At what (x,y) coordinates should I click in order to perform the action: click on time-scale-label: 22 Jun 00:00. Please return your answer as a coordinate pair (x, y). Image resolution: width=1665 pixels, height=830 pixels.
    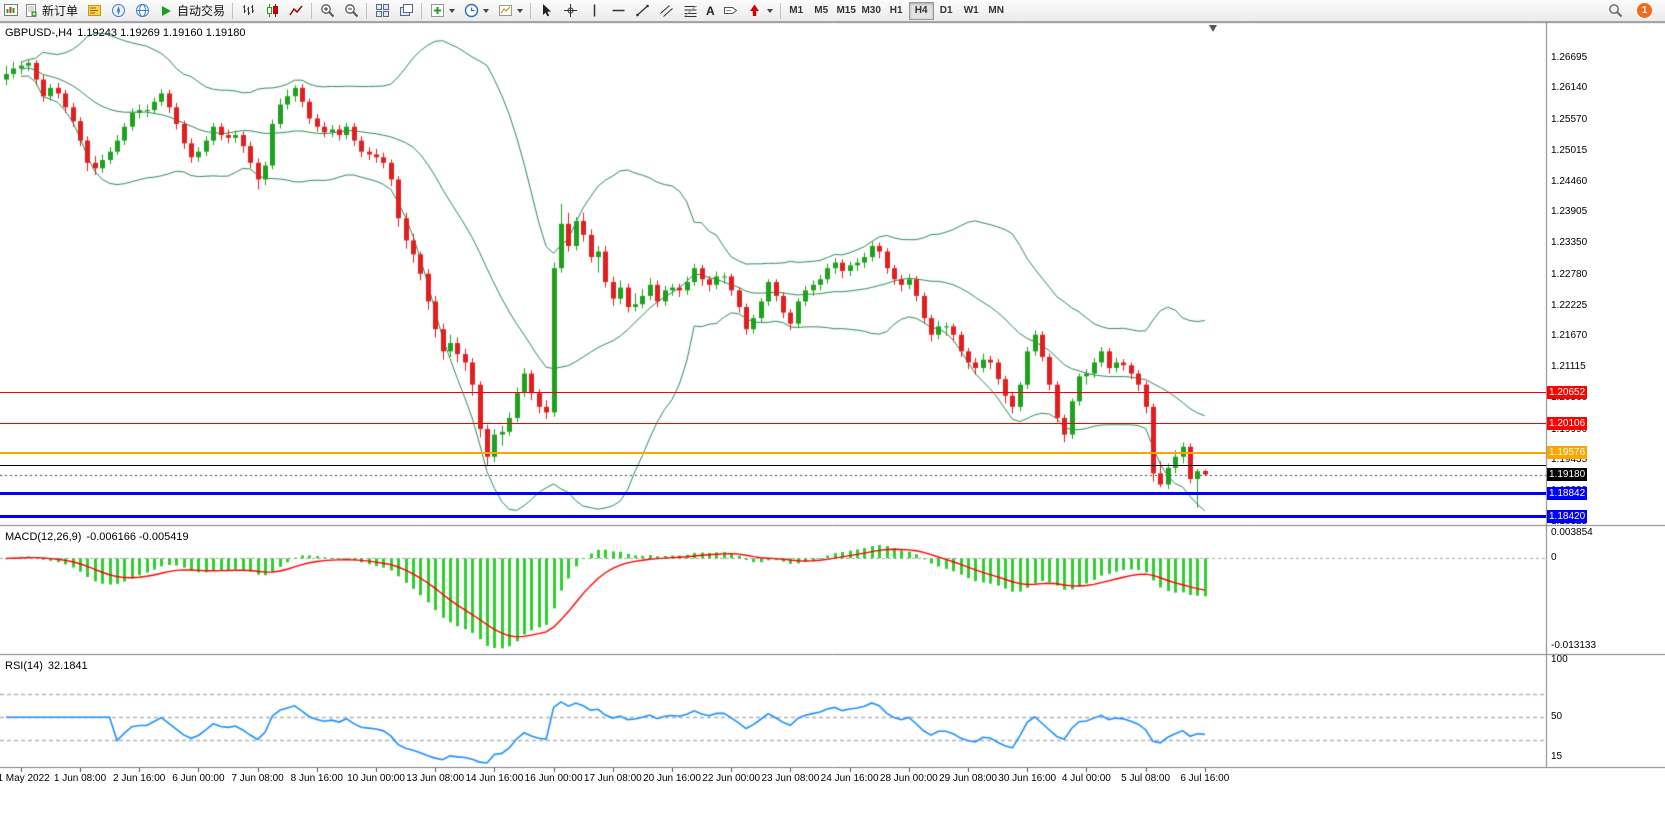
    Looking at the image, I should click on (731, 778).